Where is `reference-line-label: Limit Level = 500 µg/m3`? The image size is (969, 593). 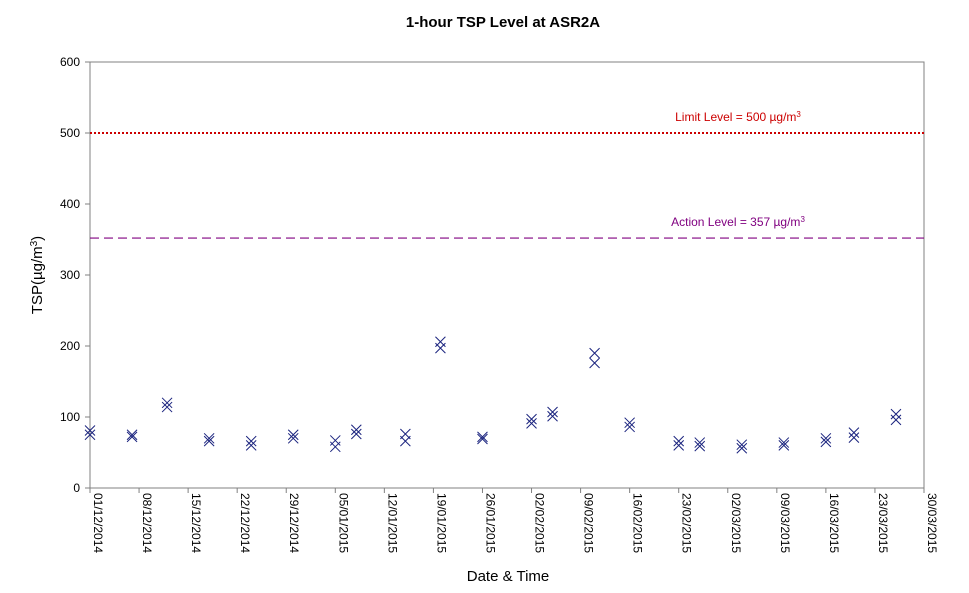
reference-line-label: Limit Level = 500 µg/m3 is located at coordinates (738, 117).